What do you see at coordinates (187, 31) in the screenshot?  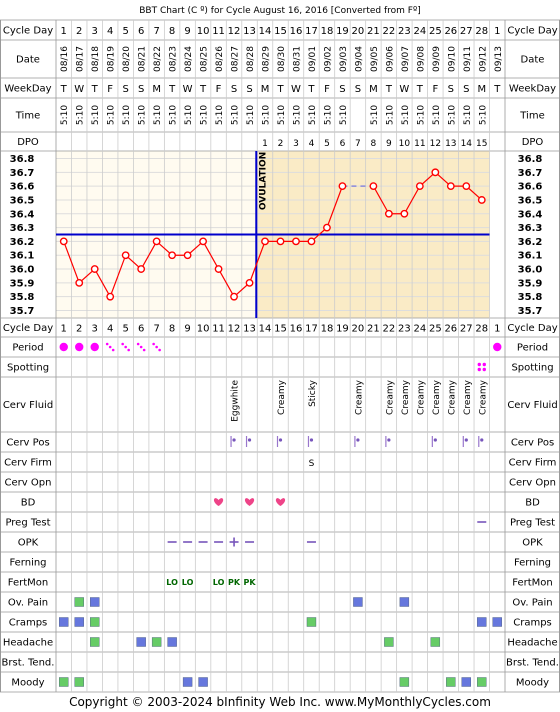 I see `cycle-day-number: 9` at bounding box center [187, 31].